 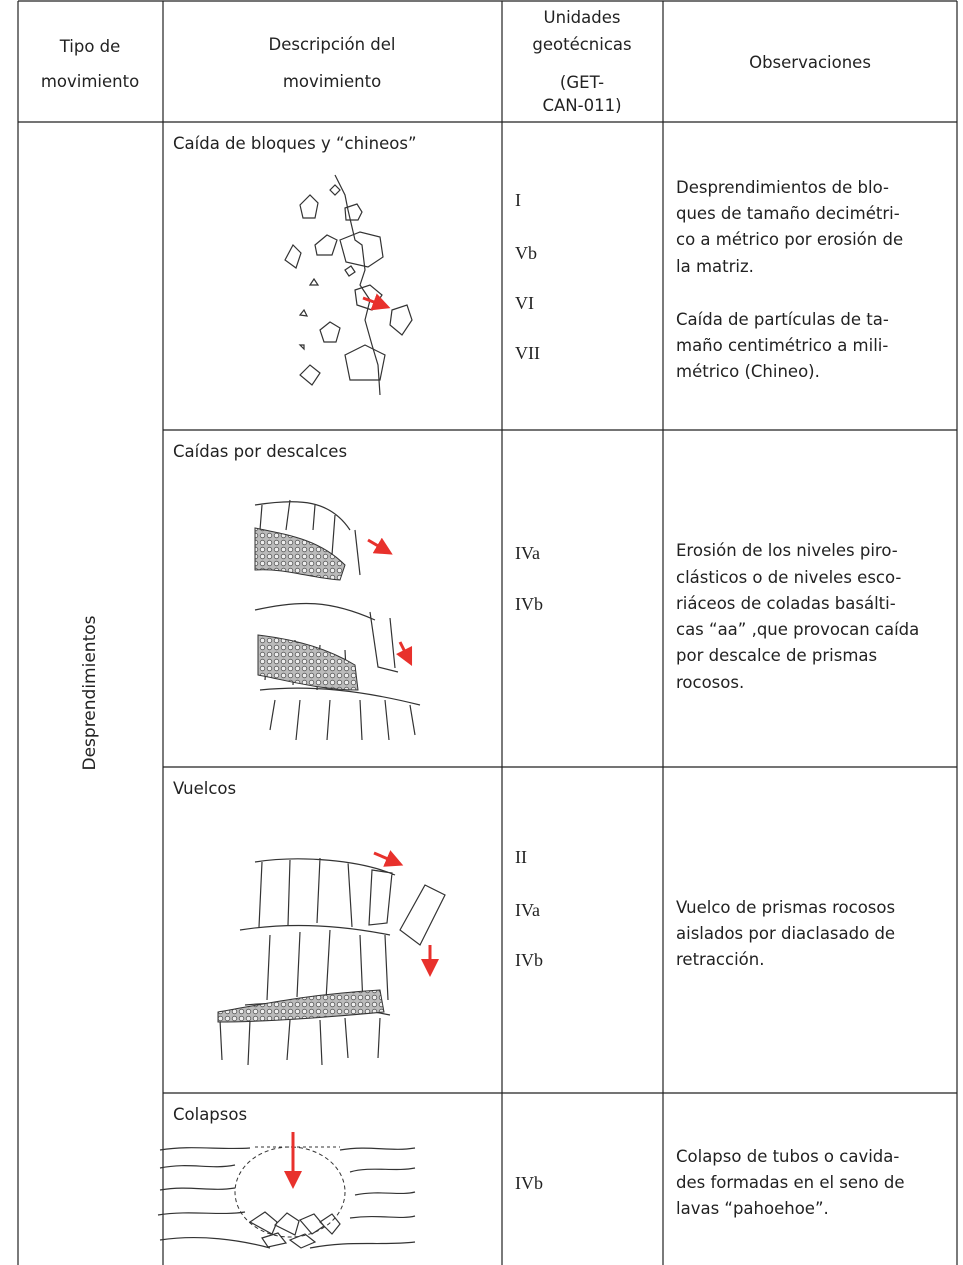 I want to click on sketch-undercut, so click(x=337, y=620).